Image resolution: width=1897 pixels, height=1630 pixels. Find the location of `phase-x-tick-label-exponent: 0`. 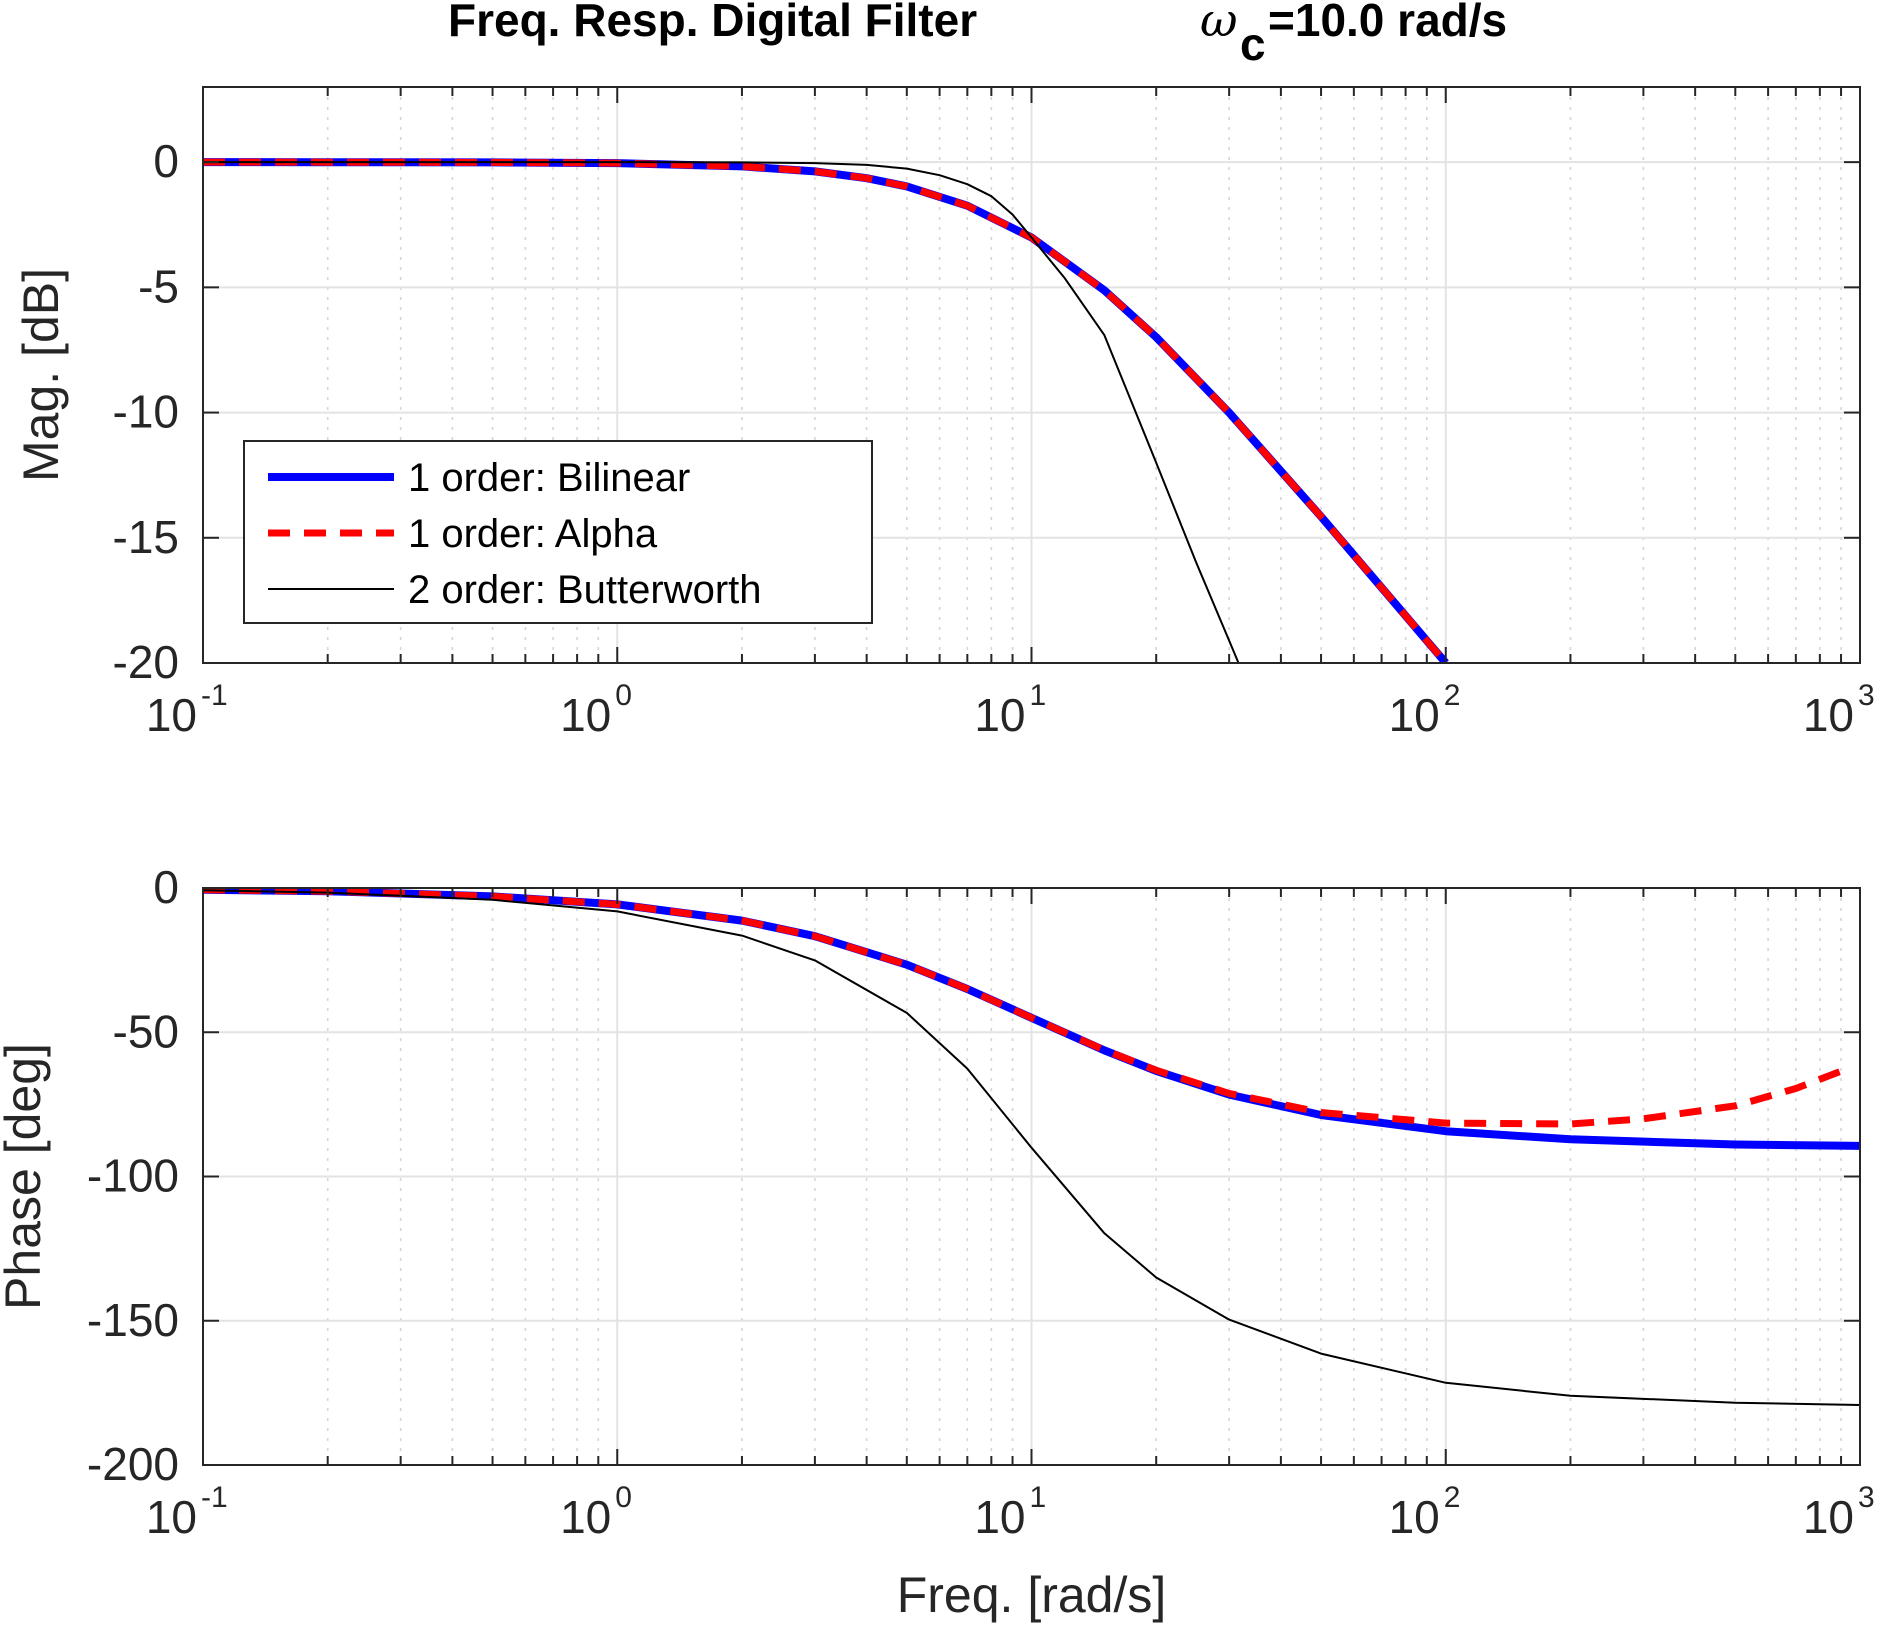

phase-x-tick-label-exponent: 0 is located at coordinates (623, 1497).